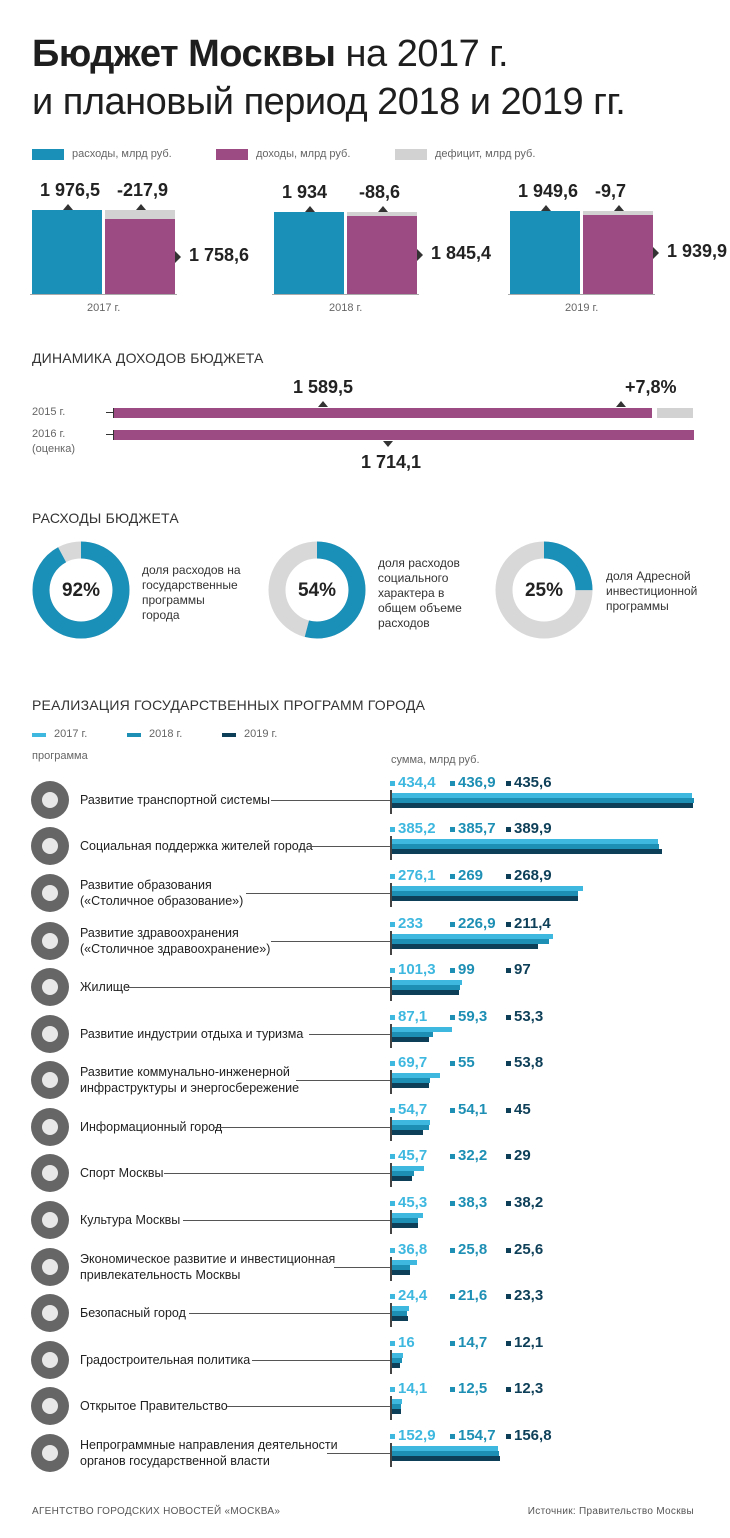 The image size is (730, 1538). Describe the element at coordinates (417, 875) in the screenshot. I see `value-2017: 276,1` at that location.